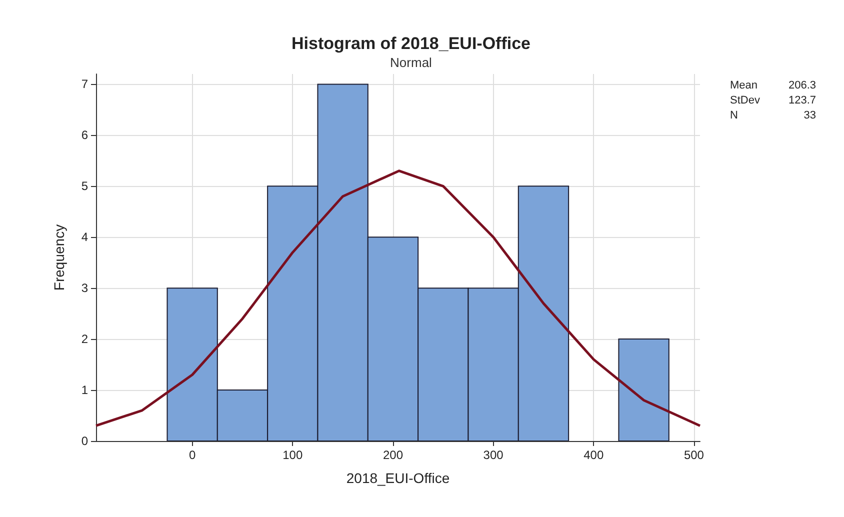 This screenshot has width=844, height=517. What do you see at coordinates (84, 237) in the screenshot?
I see `y-tick-label: 4` at bounding box center [84, 237].